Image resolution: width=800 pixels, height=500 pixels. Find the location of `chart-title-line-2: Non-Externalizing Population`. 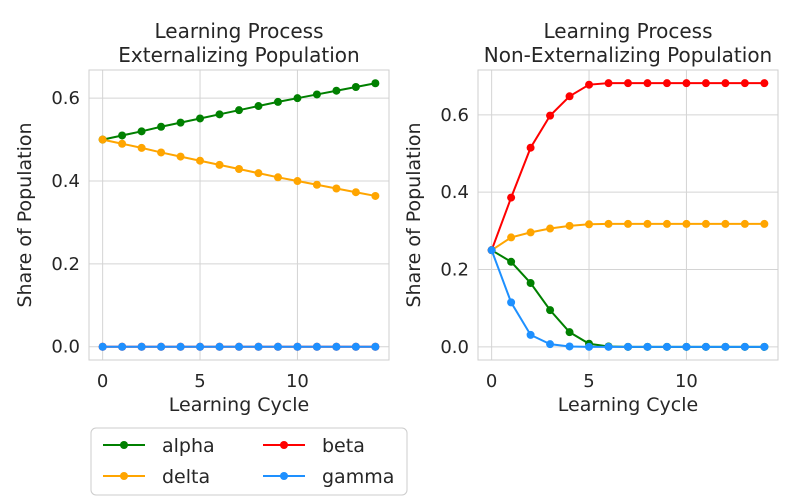

chart-title-line-2: Non-Externalizing Population is located at coordinates (628, 55).